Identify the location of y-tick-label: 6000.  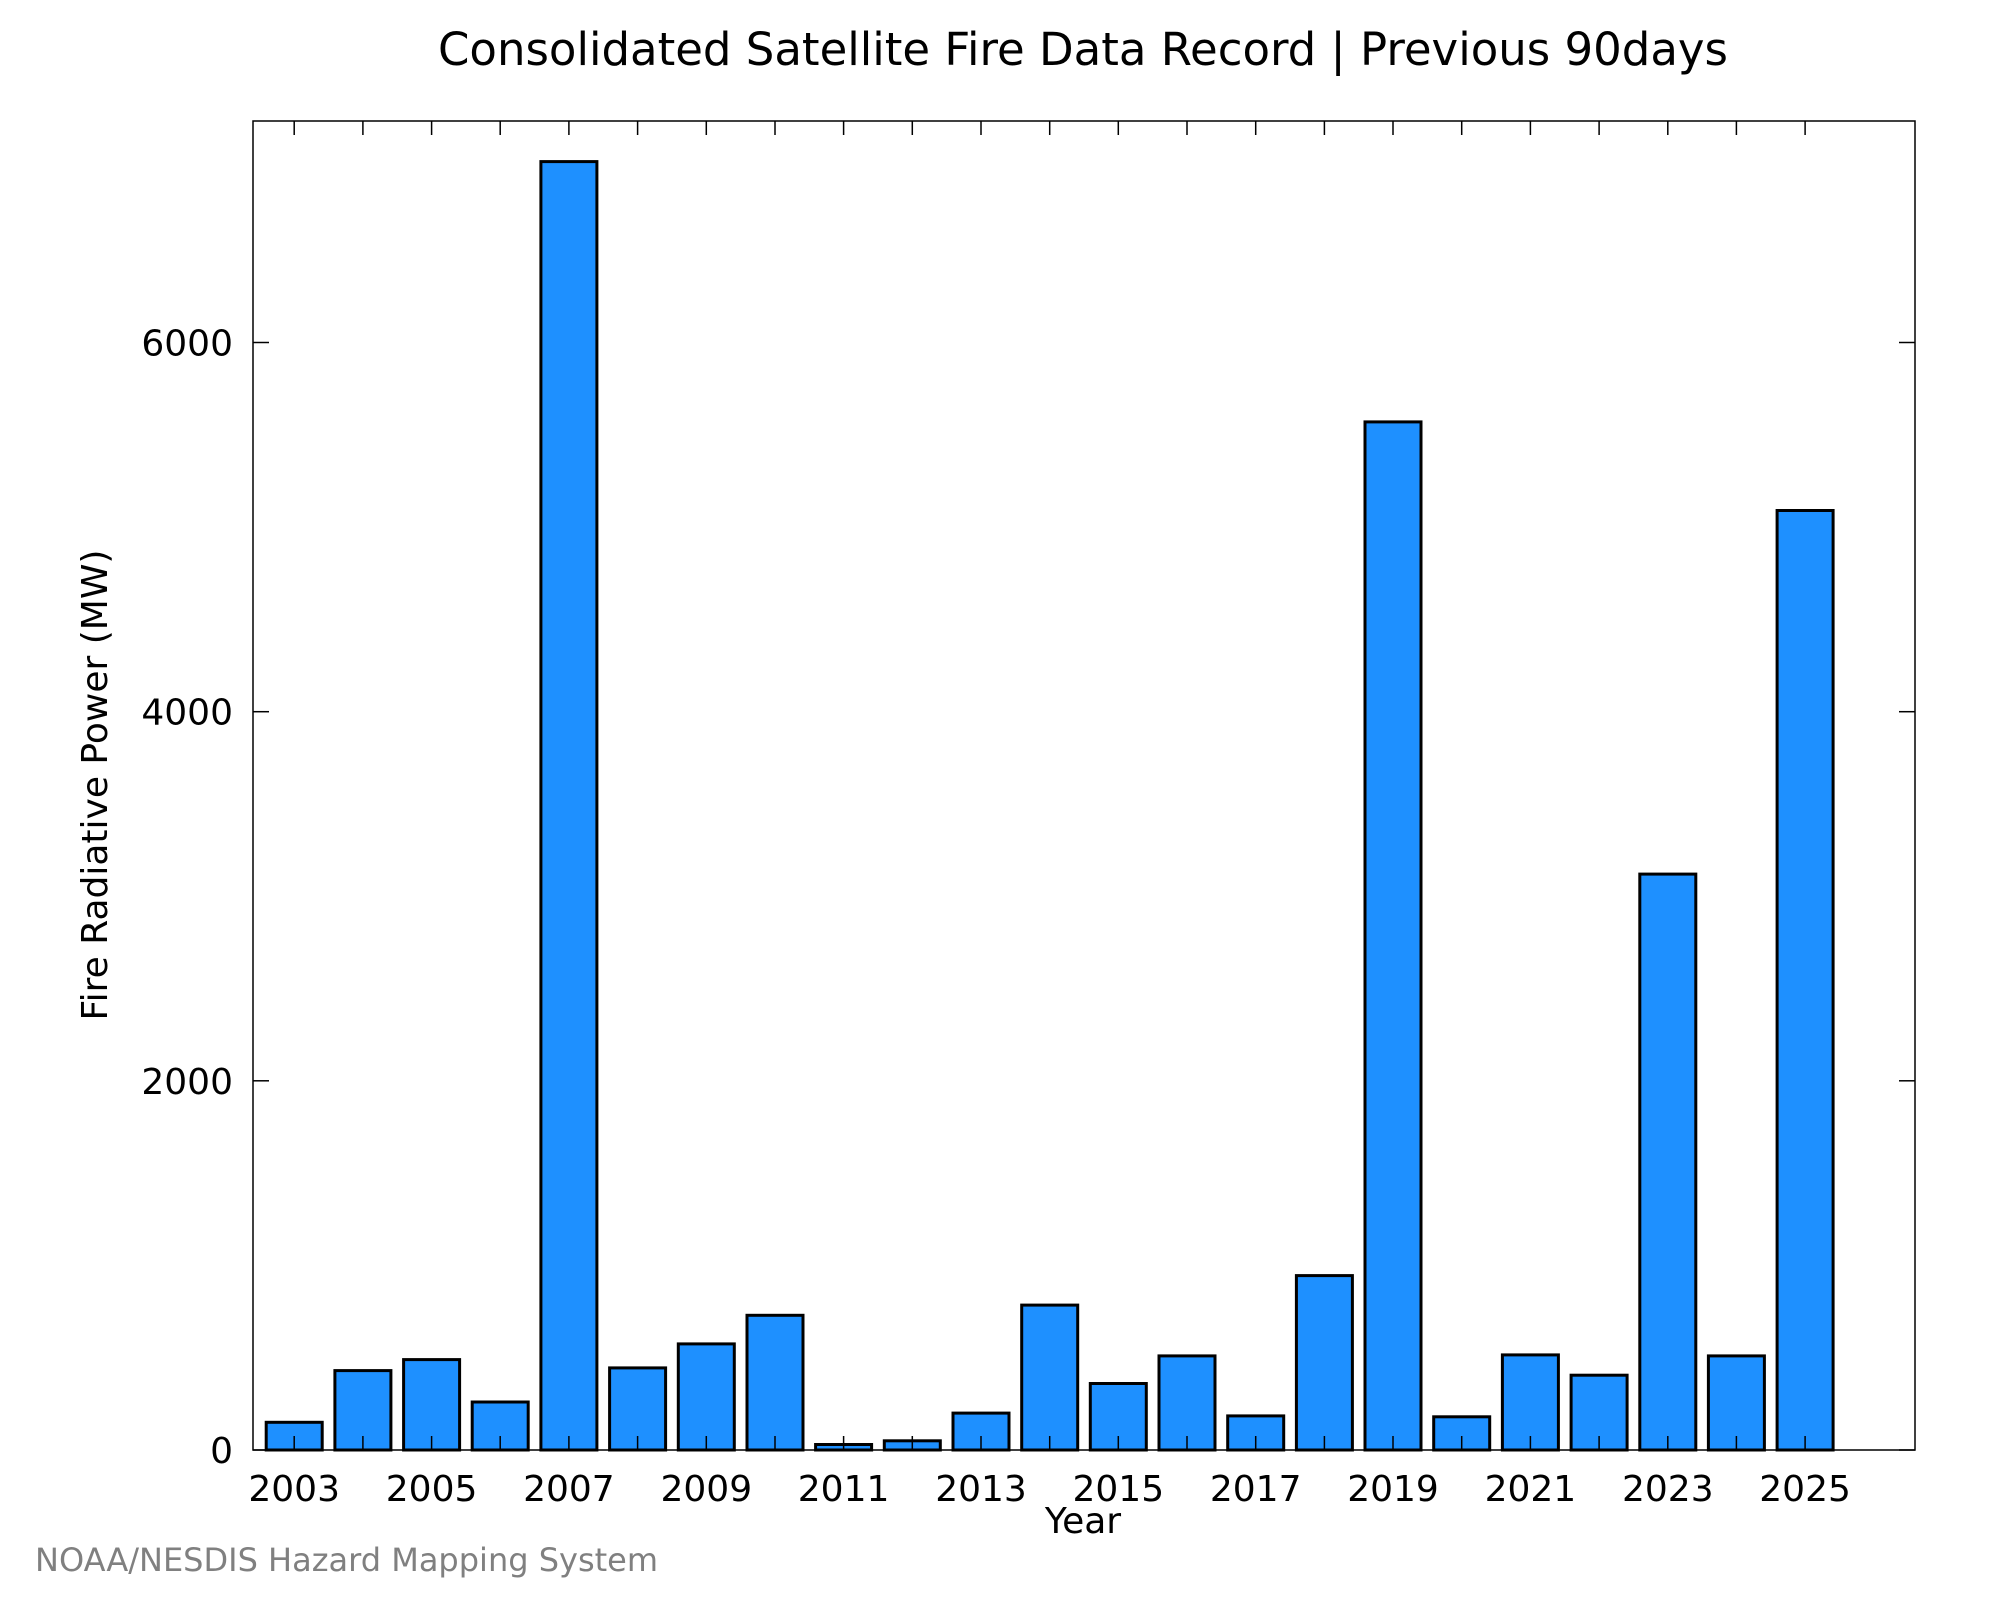
(187, 344).